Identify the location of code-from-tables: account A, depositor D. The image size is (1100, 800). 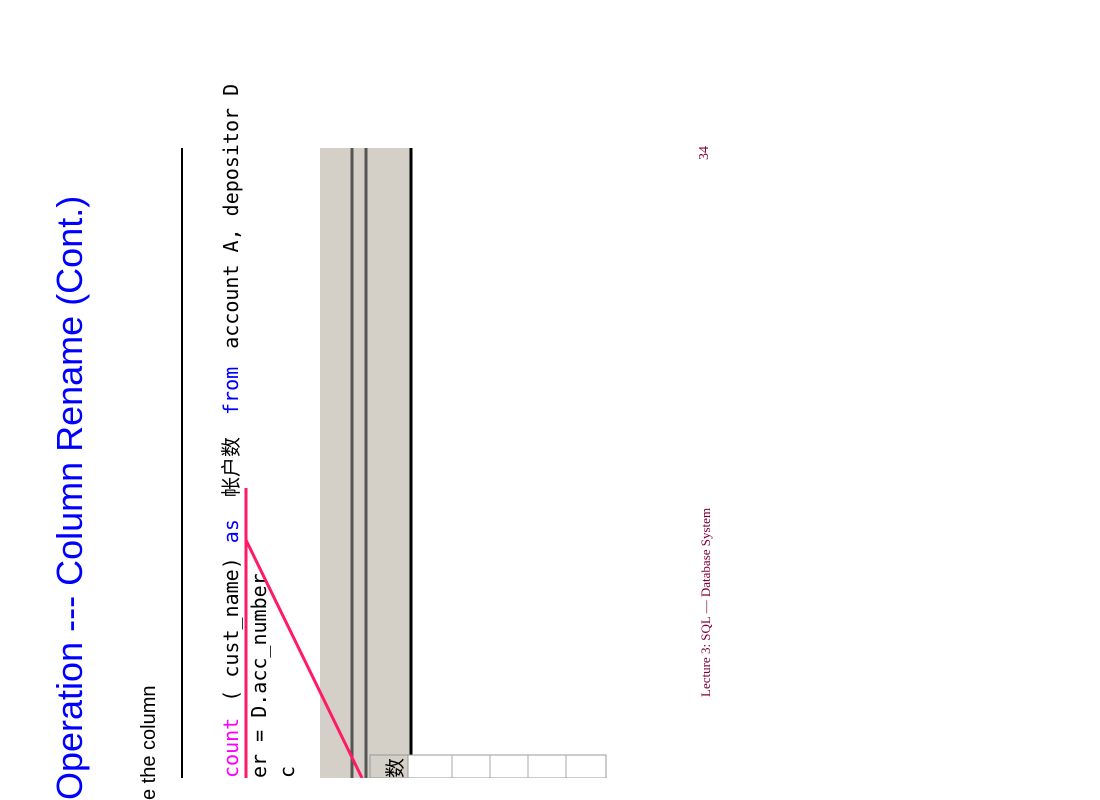
(231, 216).